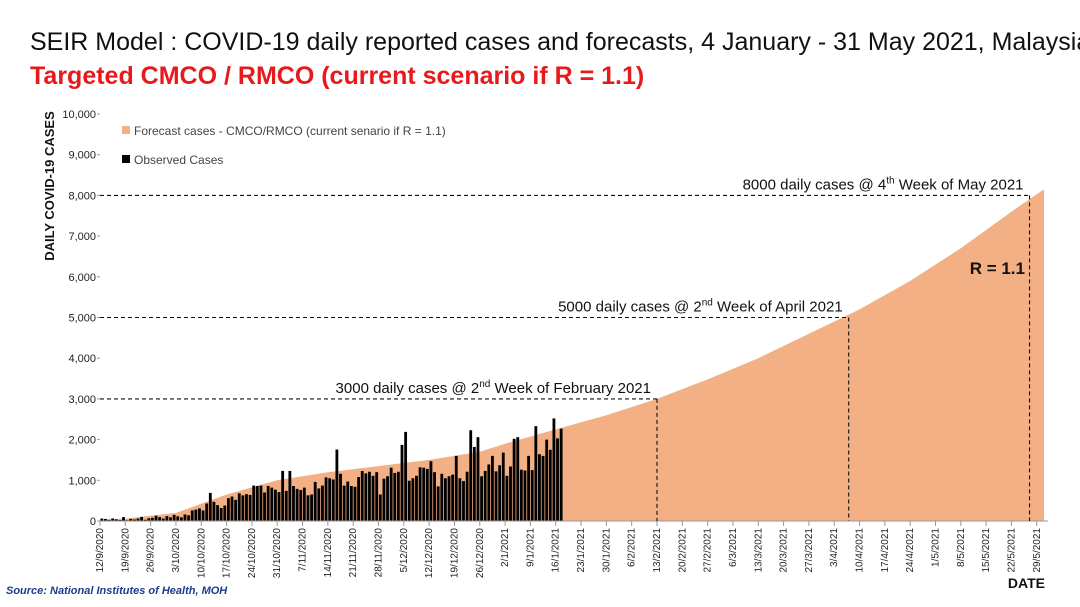  Describe the element at coordinates (556, 550) in the screenshot. I see `x-tick-label: 16/1/2021` at that location.